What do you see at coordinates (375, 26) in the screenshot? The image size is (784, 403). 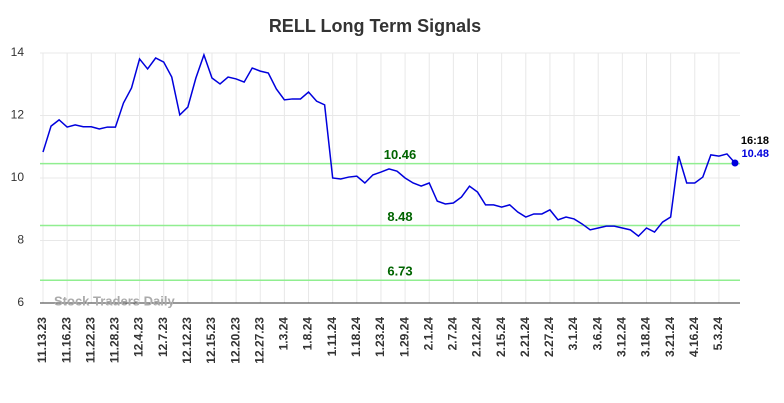 I see `chart-title: RELL Long Term Signals` at bounding box center [375, 26].